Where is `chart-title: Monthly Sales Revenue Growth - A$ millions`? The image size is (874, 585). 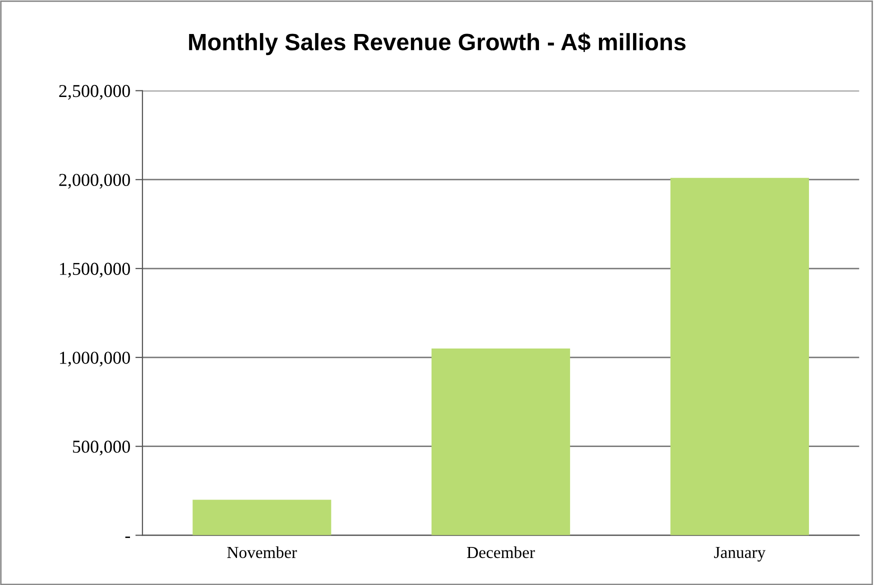
chart-title: Monthly Sales Revenue Growth - A$ millions is located at coordinates (437, 44).